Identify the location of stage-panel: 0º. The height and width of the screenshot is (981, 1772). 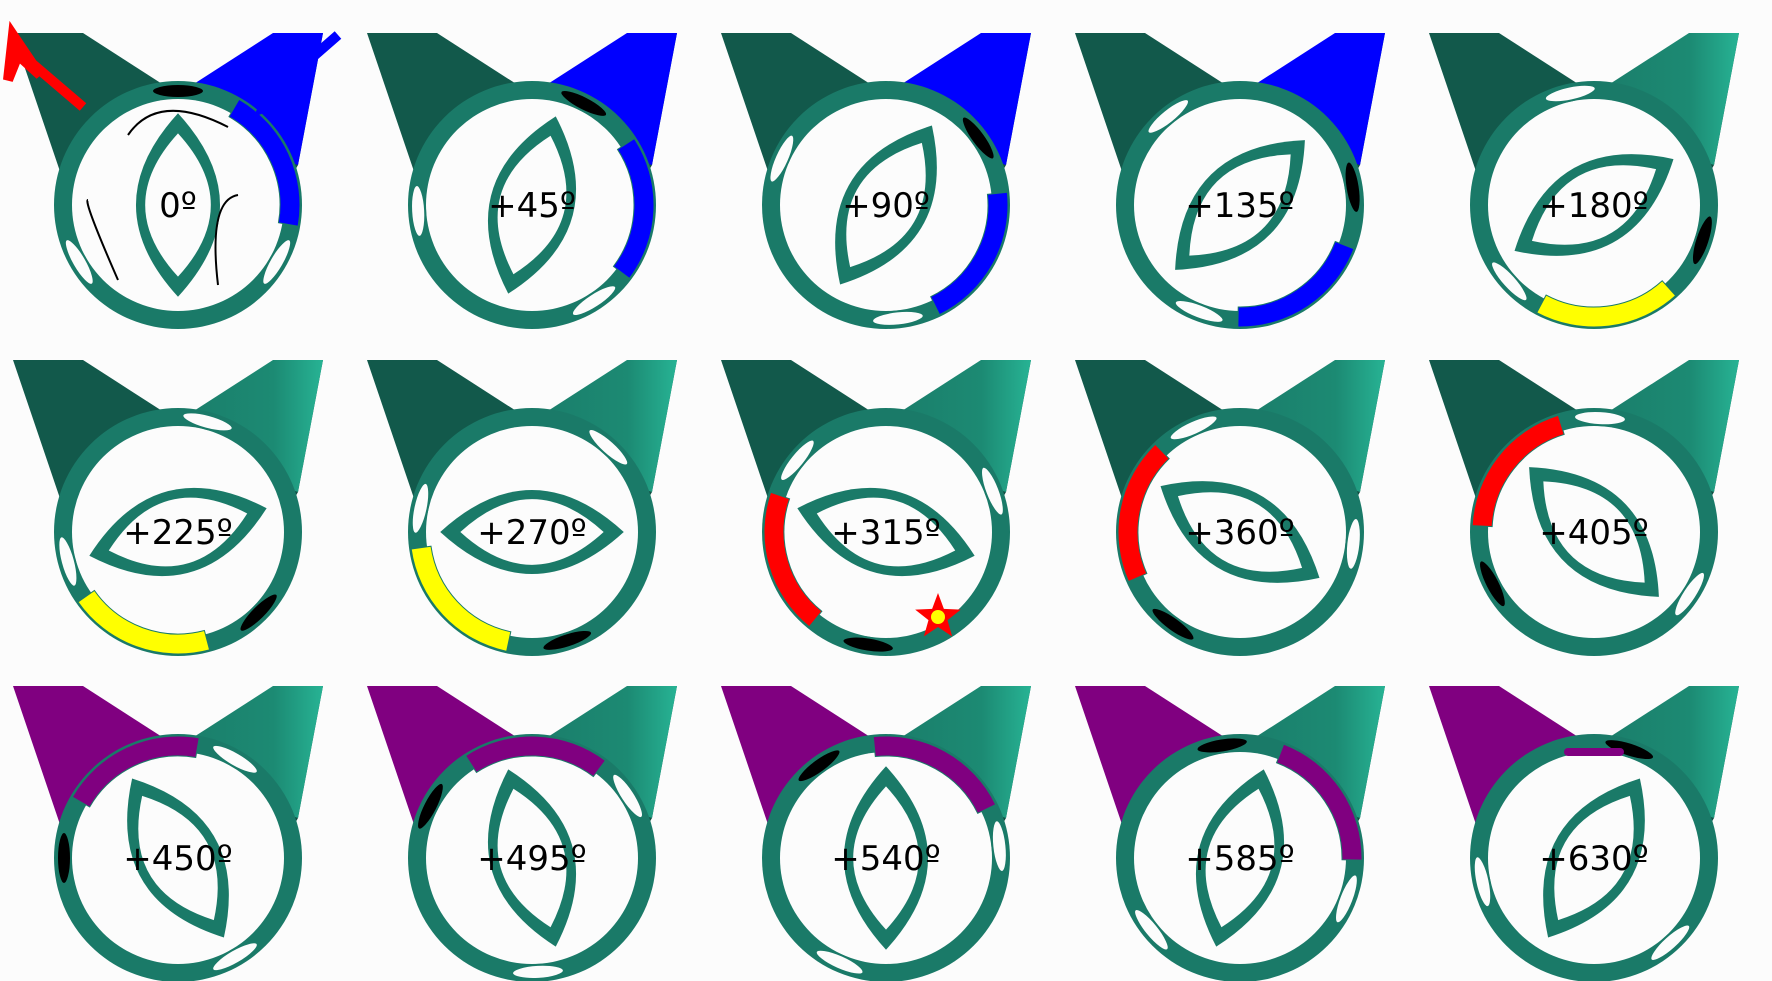
(168, 181).